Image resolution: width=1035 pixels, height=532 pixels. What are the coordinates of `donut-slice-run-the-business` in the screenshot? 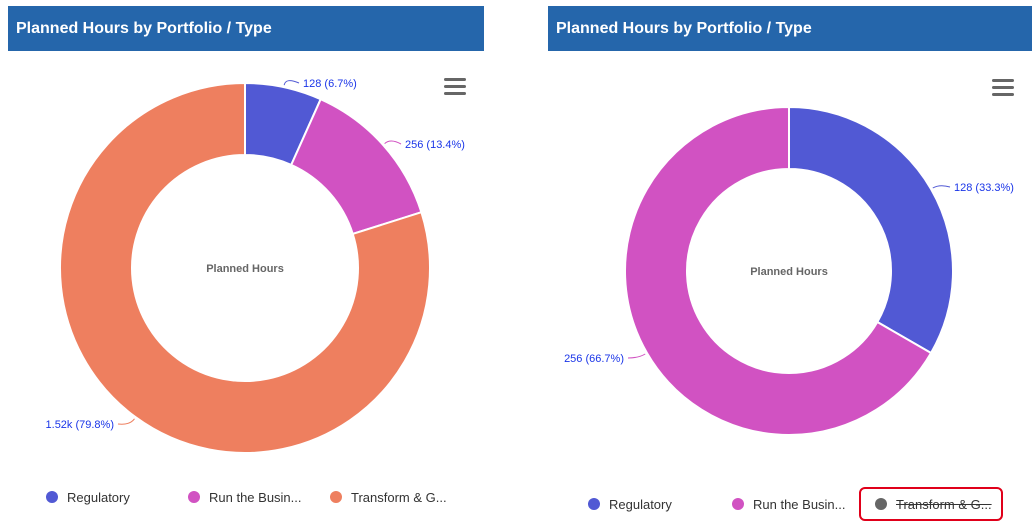 It's located at (356, 166).